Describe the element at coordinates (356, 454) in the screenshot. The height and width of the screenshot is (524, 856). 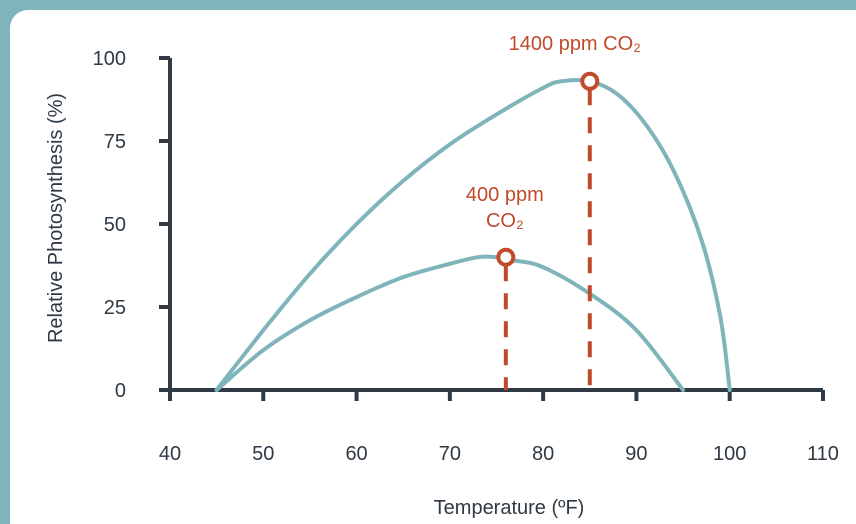
I see `x-tick-label: 60` at that location.